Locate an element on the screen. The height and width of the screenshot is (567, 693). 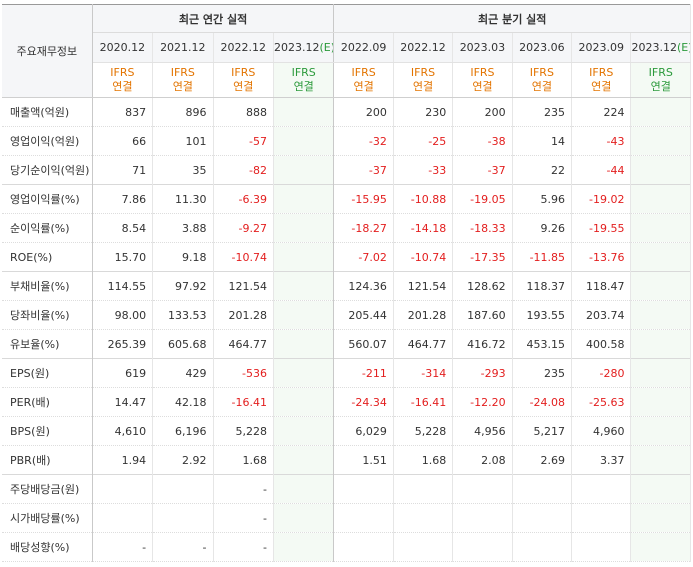
cell-value: -19.55 is located at coordinates (601, 228).